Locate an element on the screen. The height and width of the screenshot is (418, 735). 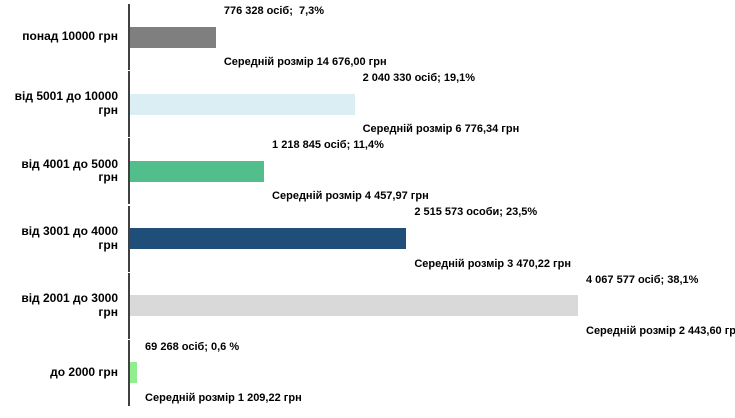
value-label-count-percent: 776 328 осіб; 7,3% is located at coordinates (274, 10).